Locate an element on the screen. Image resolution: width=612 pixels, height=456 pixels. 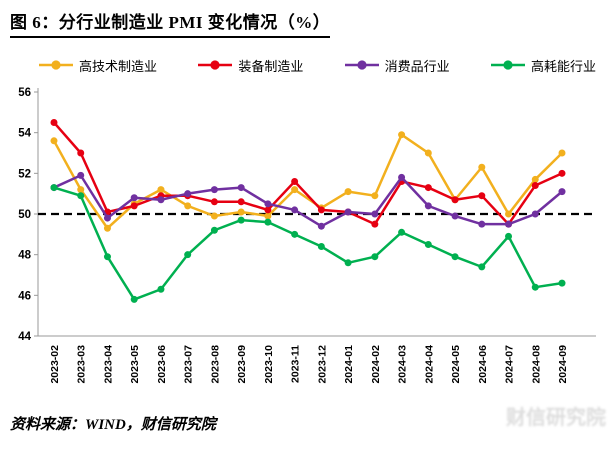
x-tick-label: 2023-04 is located at coordinates (108, 364).